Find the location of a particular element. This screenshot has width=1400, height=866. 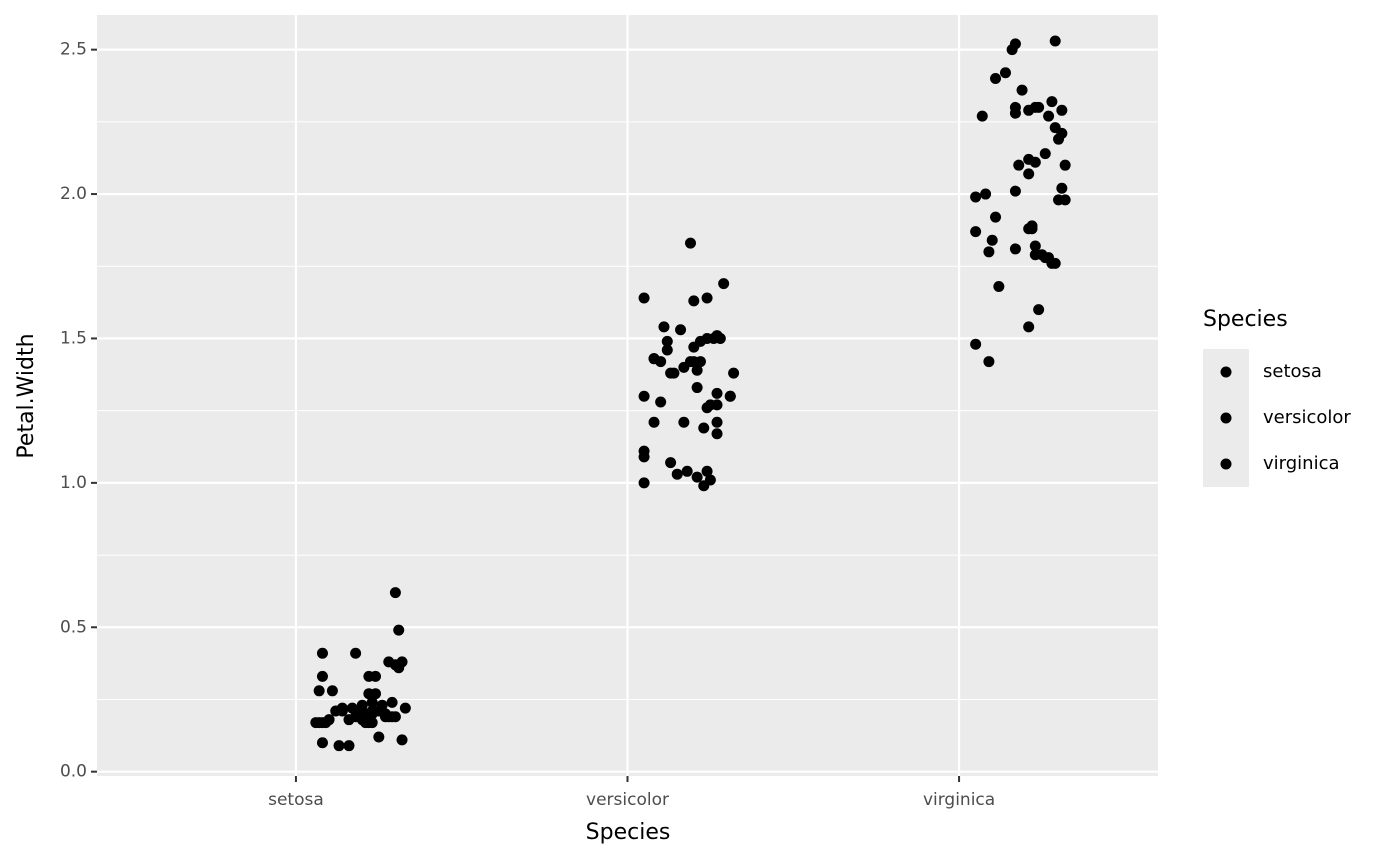

legend-title: Species is located at coordinates (1245, 319).